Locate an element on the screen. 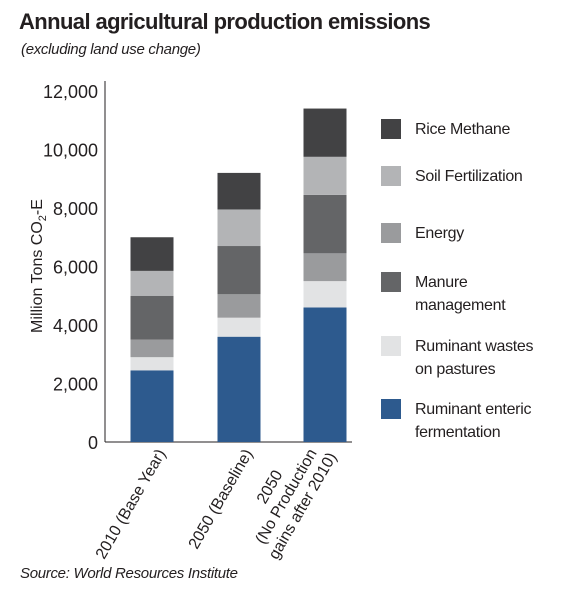 The width and height of the screenshot is (572, 600). legend-label: Soil Fertilization is located at coordinates (469, 176).